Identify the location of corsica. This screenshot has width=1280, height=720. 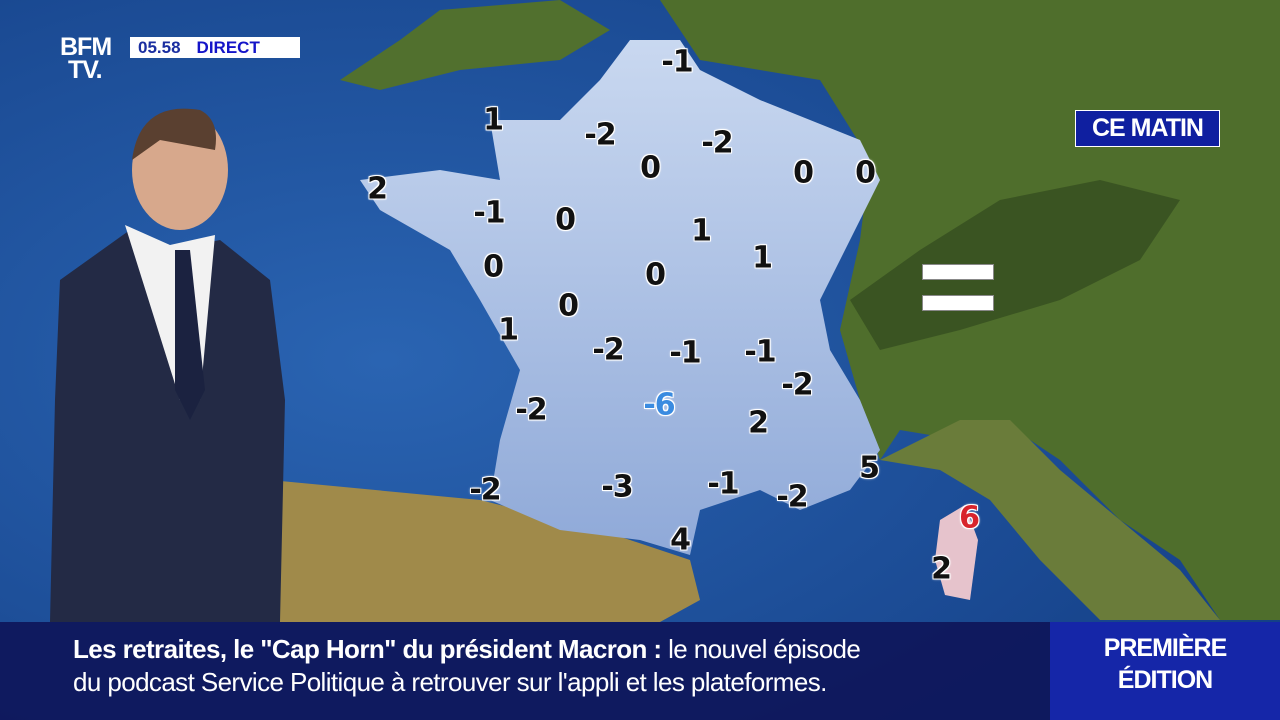
(956, 552).